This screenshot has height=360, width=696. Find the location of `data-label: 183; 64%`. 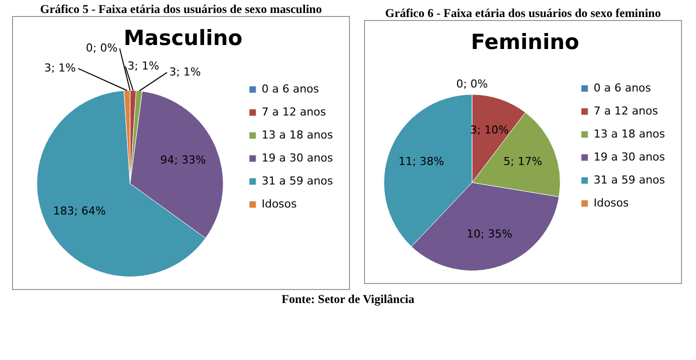

data-label: 183; 64% is located at coordinates (79, 211).